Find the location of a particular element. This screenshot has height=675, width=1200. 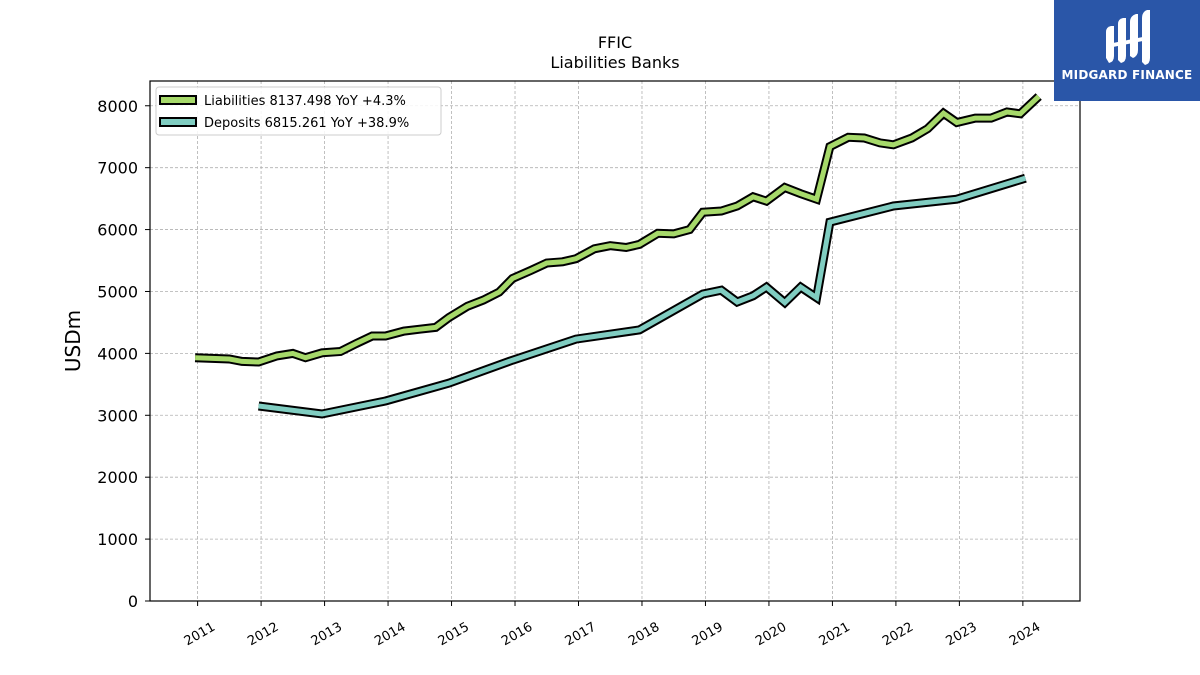

y-tick-label: 1000 is located at coordinates (117, 539).